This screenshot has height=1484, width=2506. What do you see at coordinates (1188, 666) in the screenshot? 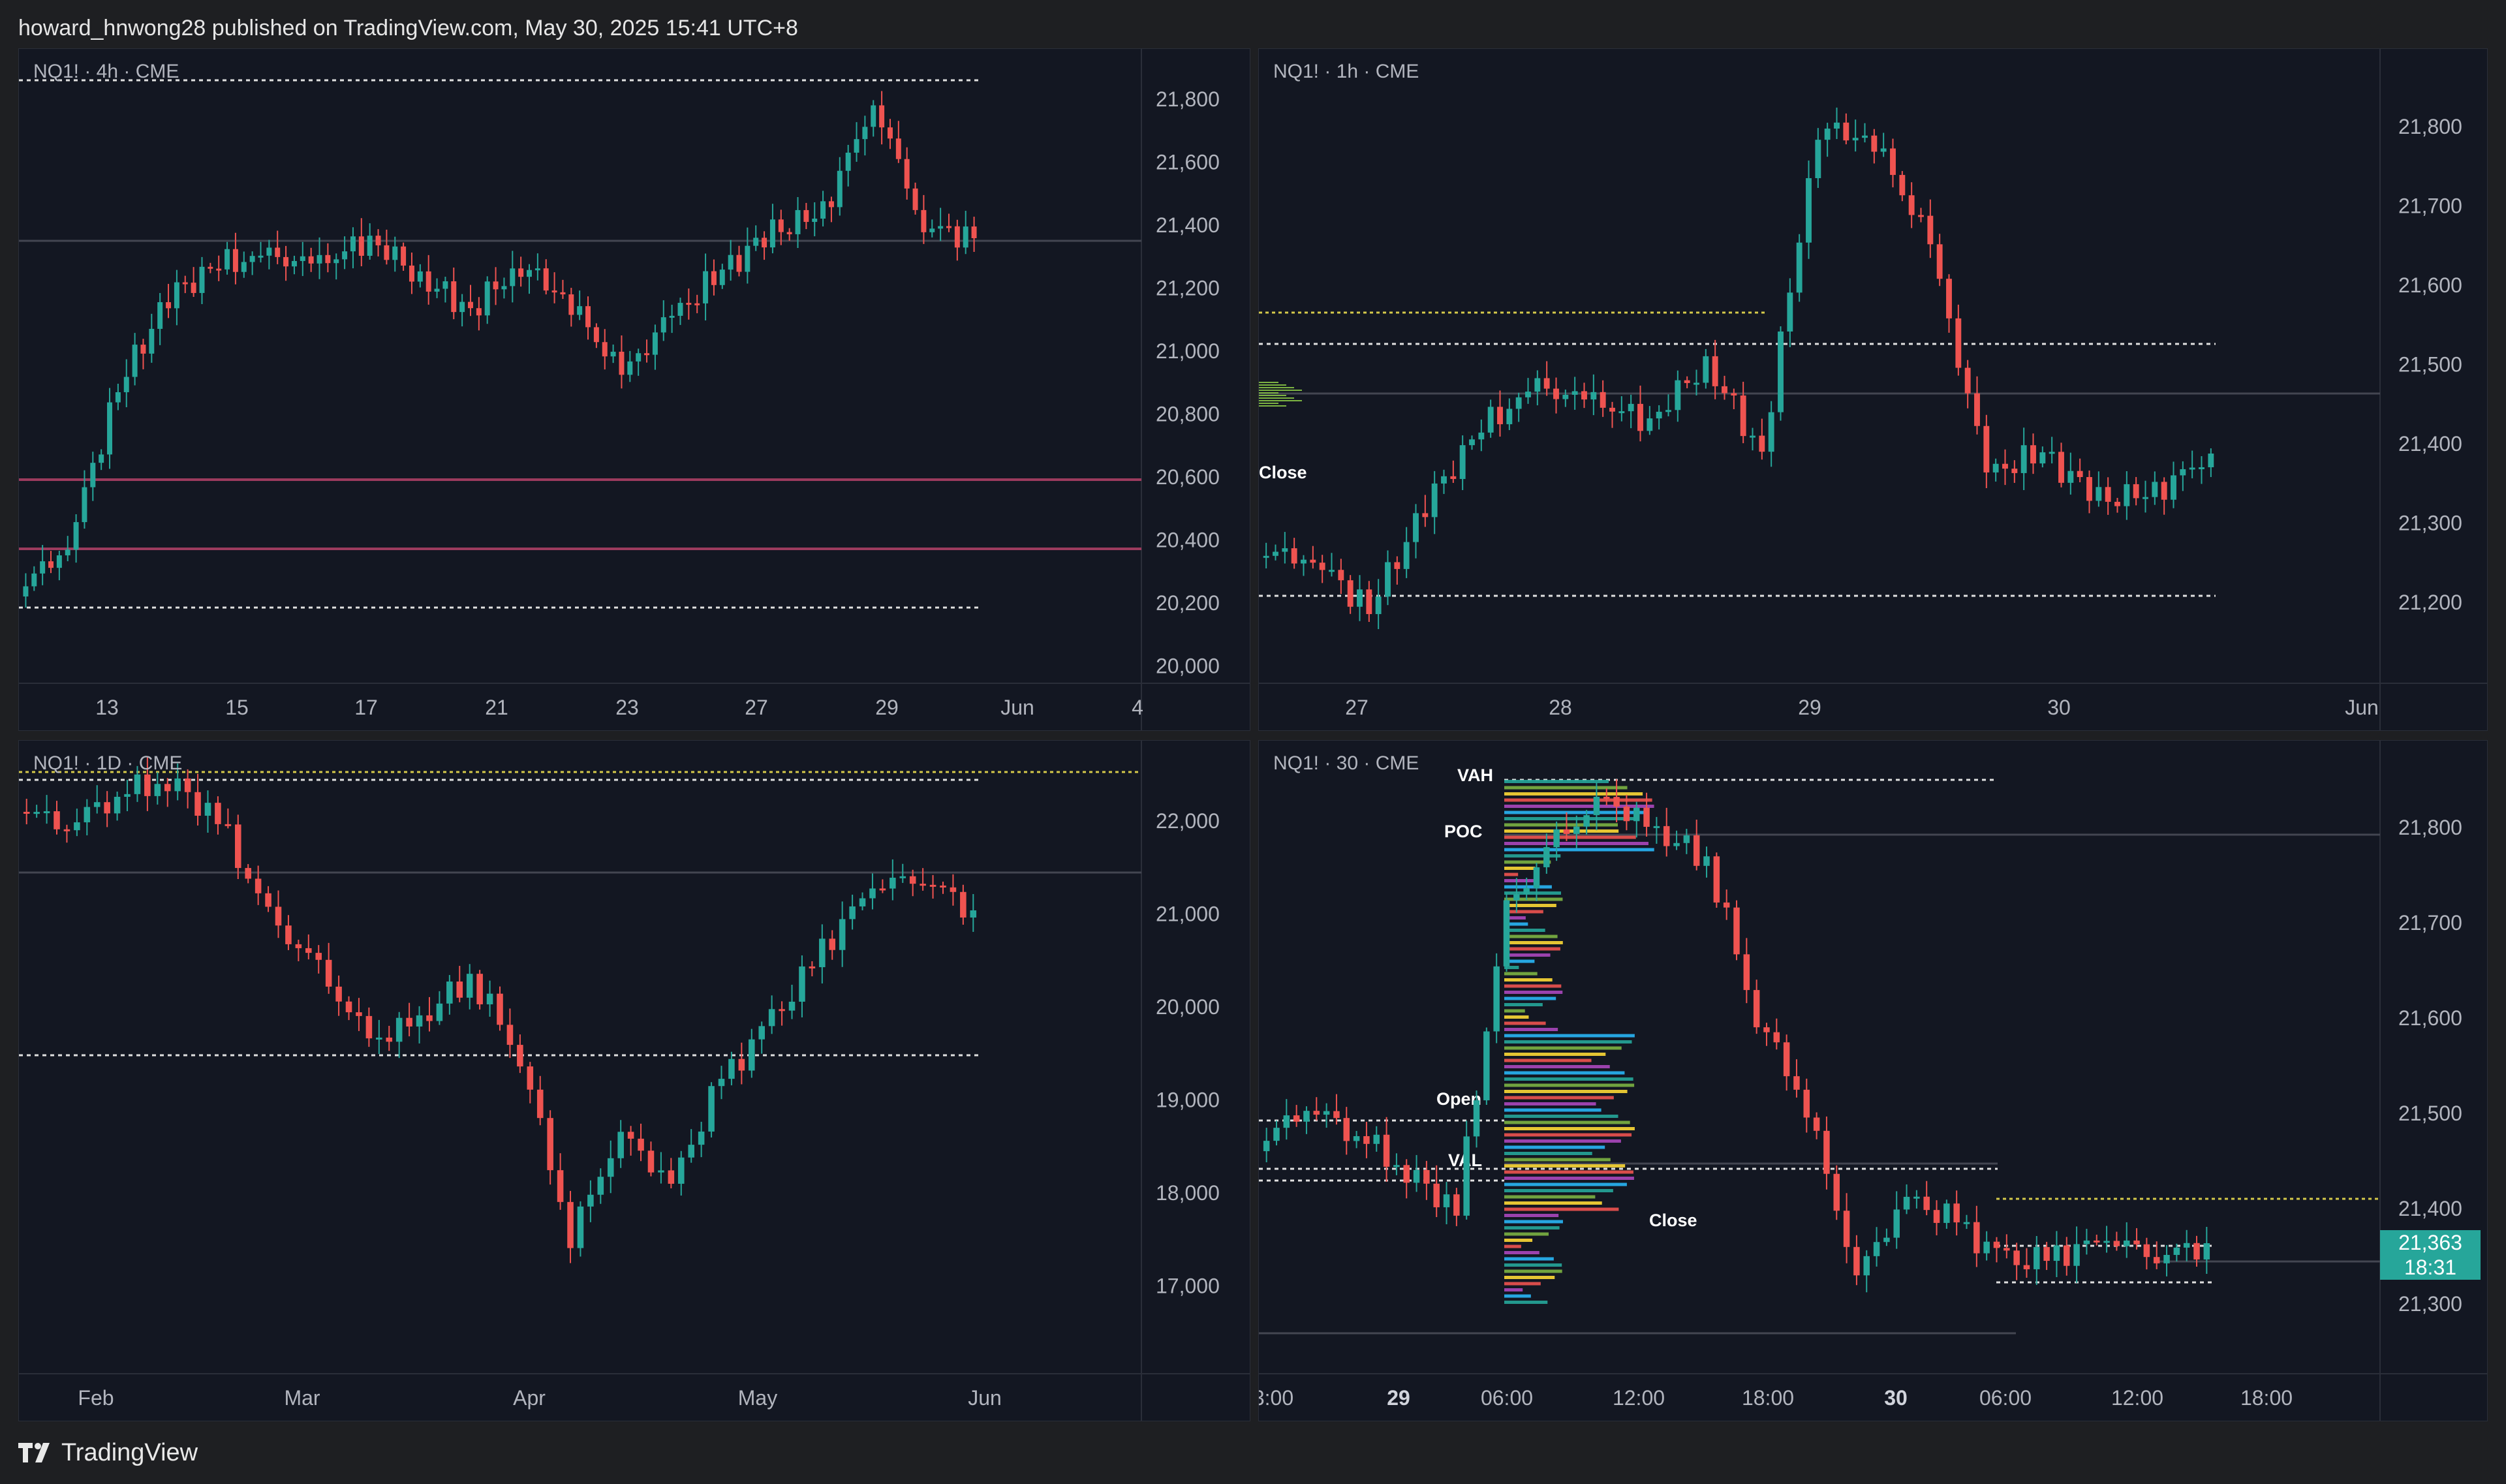
I see `price-tick-4h: 20,000` at bounding box center [1188, 666].